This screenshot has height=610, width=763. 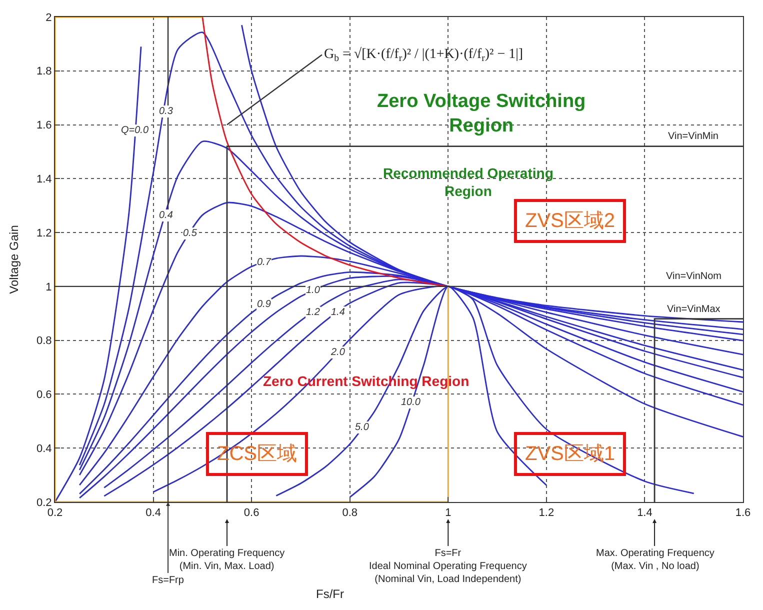 I want to click on annotation: Max. Operating Frequency (Max. Vin , No load), so click(x=655, y=560).